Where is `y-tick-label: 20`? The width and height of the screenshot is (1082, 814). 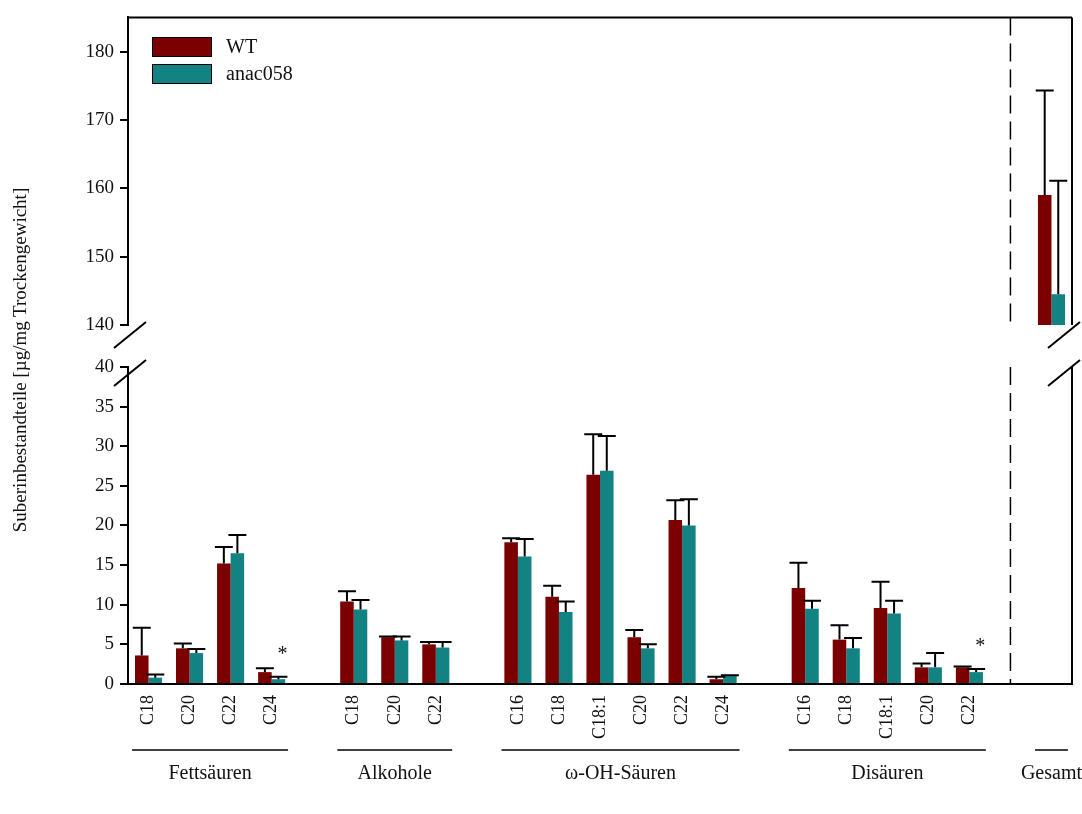
y-tick-label: 20 is located at coordinates (104, 524).